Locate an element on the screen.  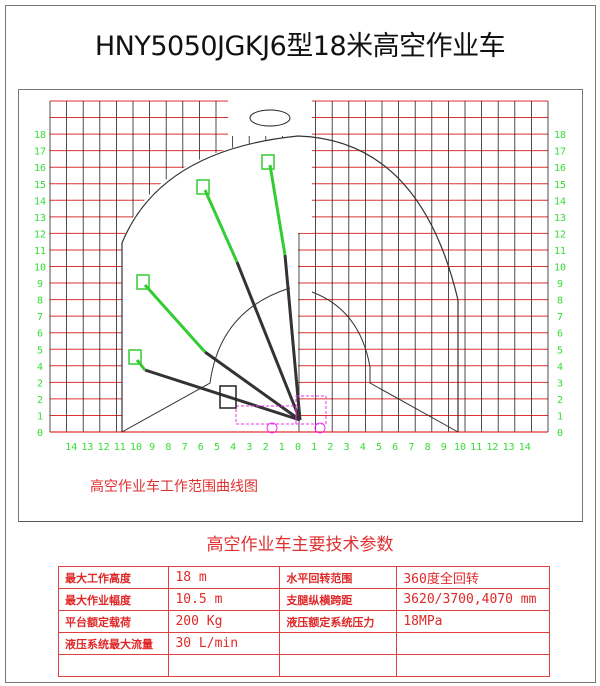
spec-value: 10.5 m is located at coordinates (224, 599).